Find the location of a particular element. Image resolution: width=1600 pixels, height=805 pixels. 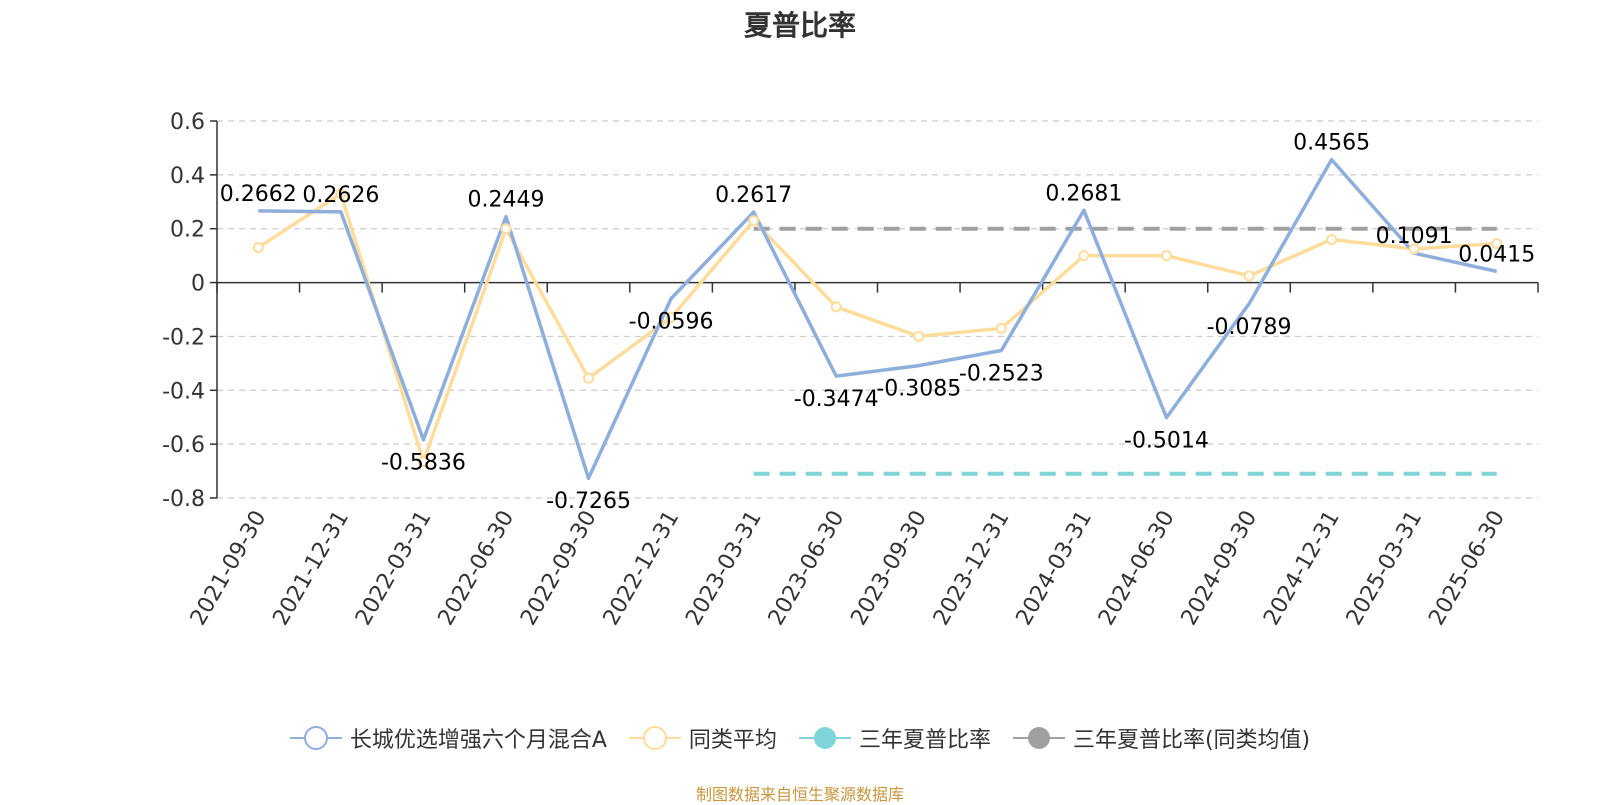

legend-three-year-icon is located at coordinates (824, 738).